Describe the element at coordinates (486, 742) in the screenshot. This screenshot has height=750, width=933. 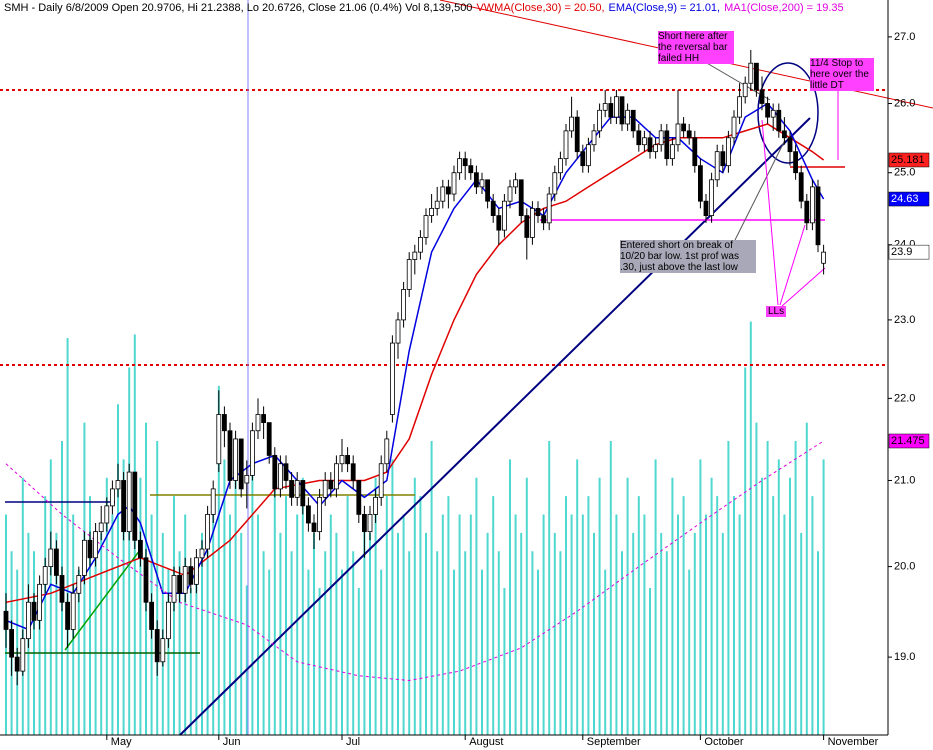
I see `x-tick-label: August` at that location.